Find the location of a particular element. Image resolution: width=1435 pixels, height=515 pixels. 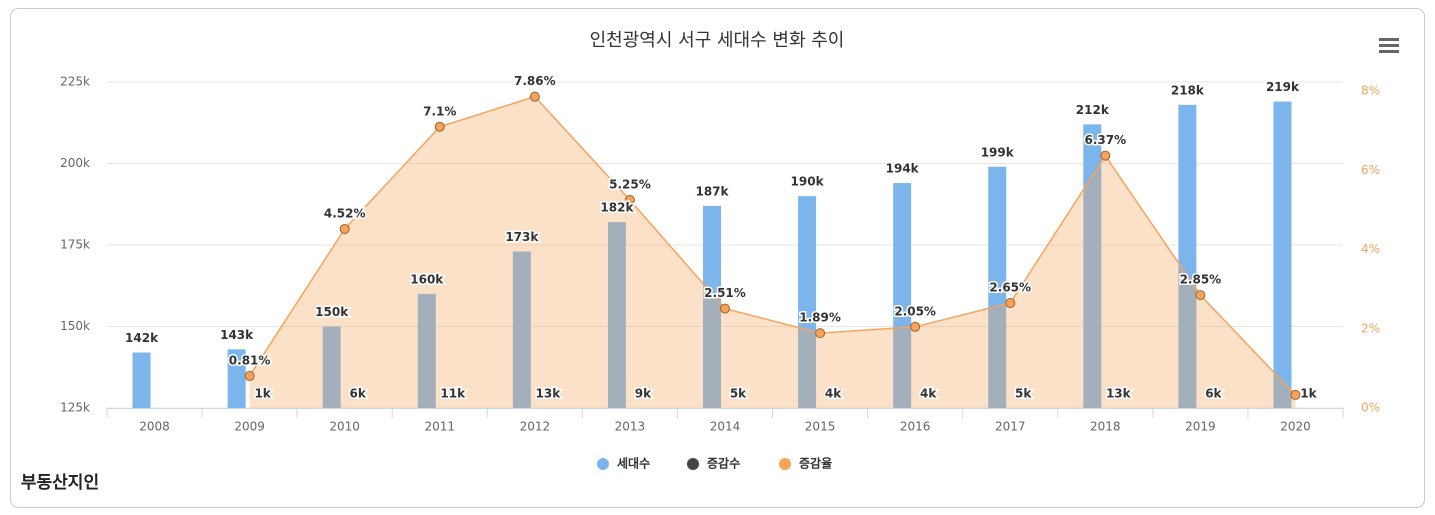

x-tick-label: 2008 is located at coordinates (154, 427).